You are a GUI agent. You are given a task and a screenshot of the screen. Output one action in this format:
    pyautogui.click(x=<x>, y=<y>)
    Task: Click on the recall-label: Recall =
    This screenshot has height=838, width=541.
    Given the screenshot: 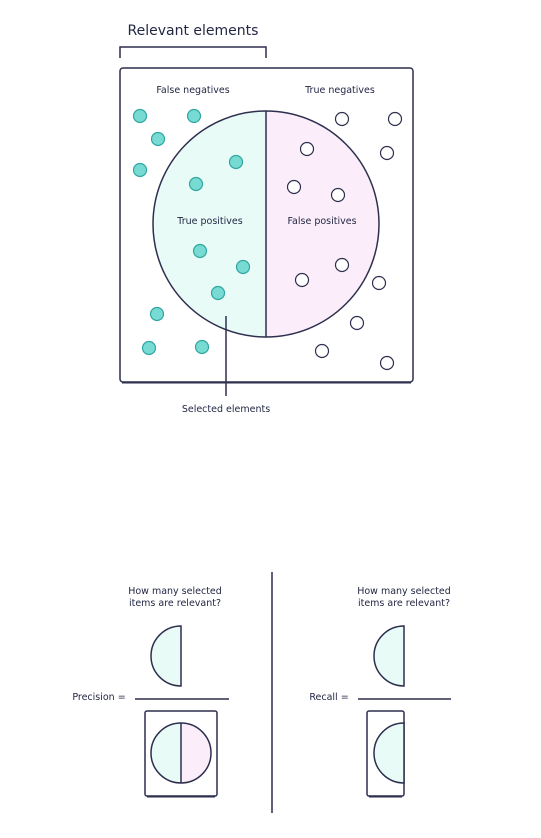 What is the action you would take?
    pyautogui.click(x=328, y=697)
    